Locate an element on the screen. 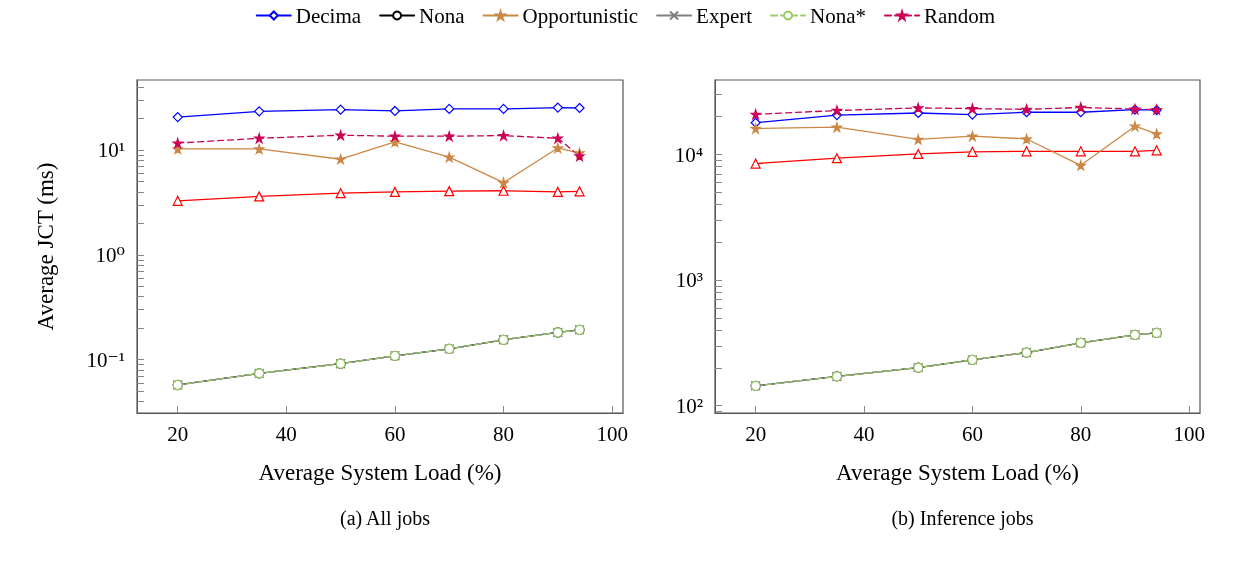  legend-label: Nona* is located at coordinates (838, 15).